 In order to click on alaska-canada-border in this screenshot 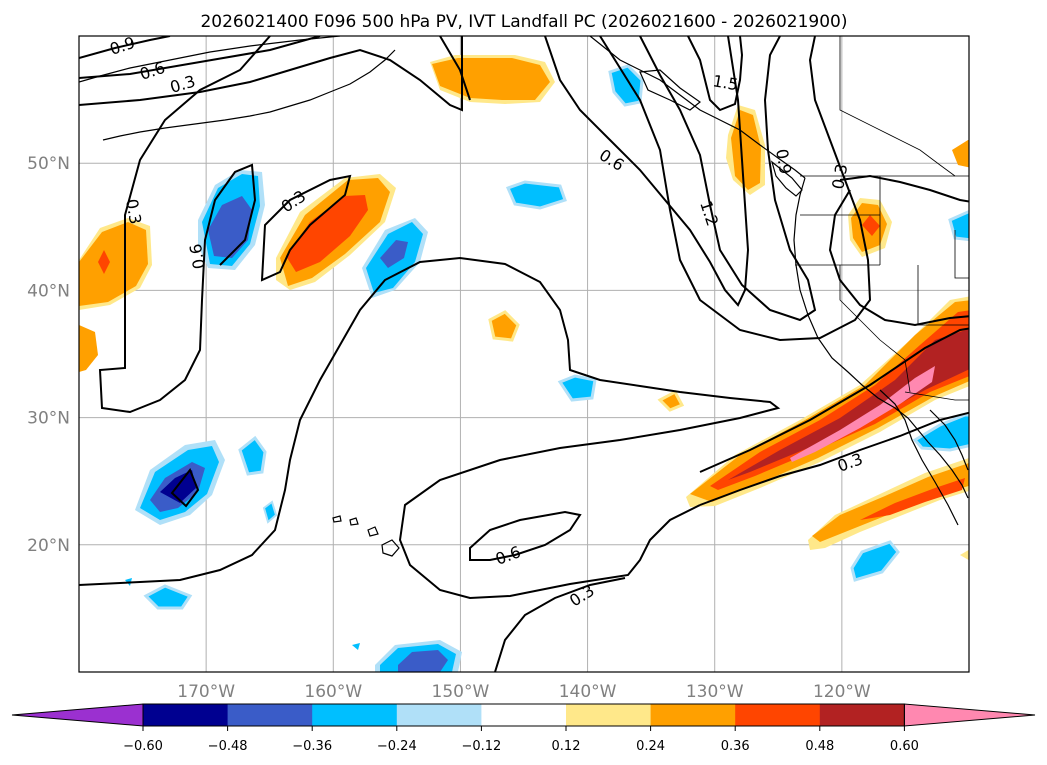, I will do `click(897, 106)`.